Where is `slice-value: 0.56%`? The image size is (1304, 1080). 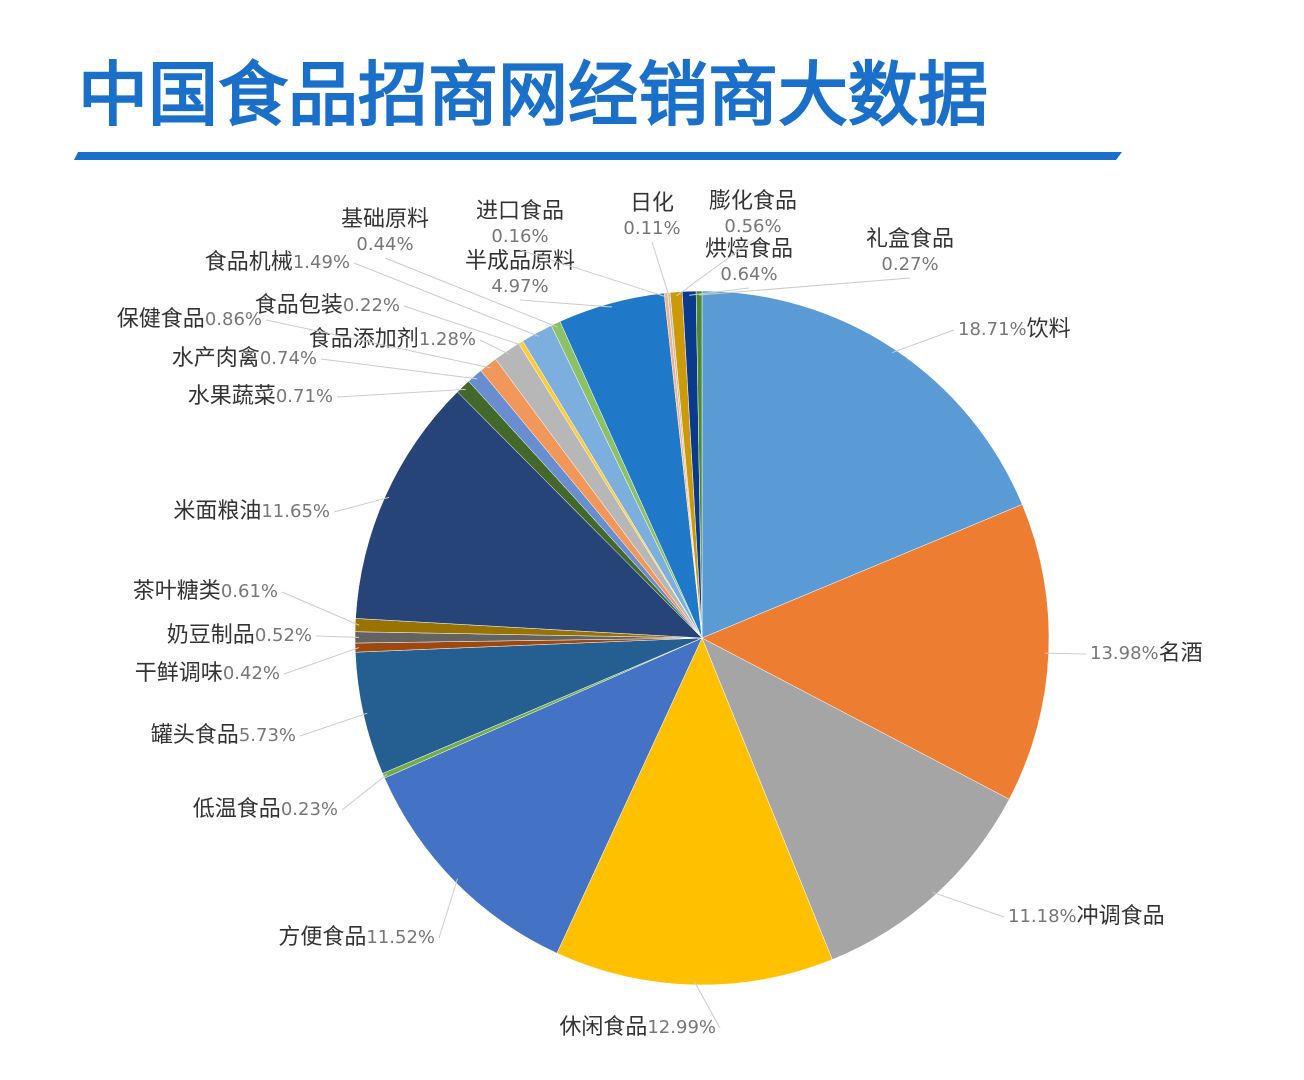
slice-value: 0.56% is located at coordinates (752, 226).